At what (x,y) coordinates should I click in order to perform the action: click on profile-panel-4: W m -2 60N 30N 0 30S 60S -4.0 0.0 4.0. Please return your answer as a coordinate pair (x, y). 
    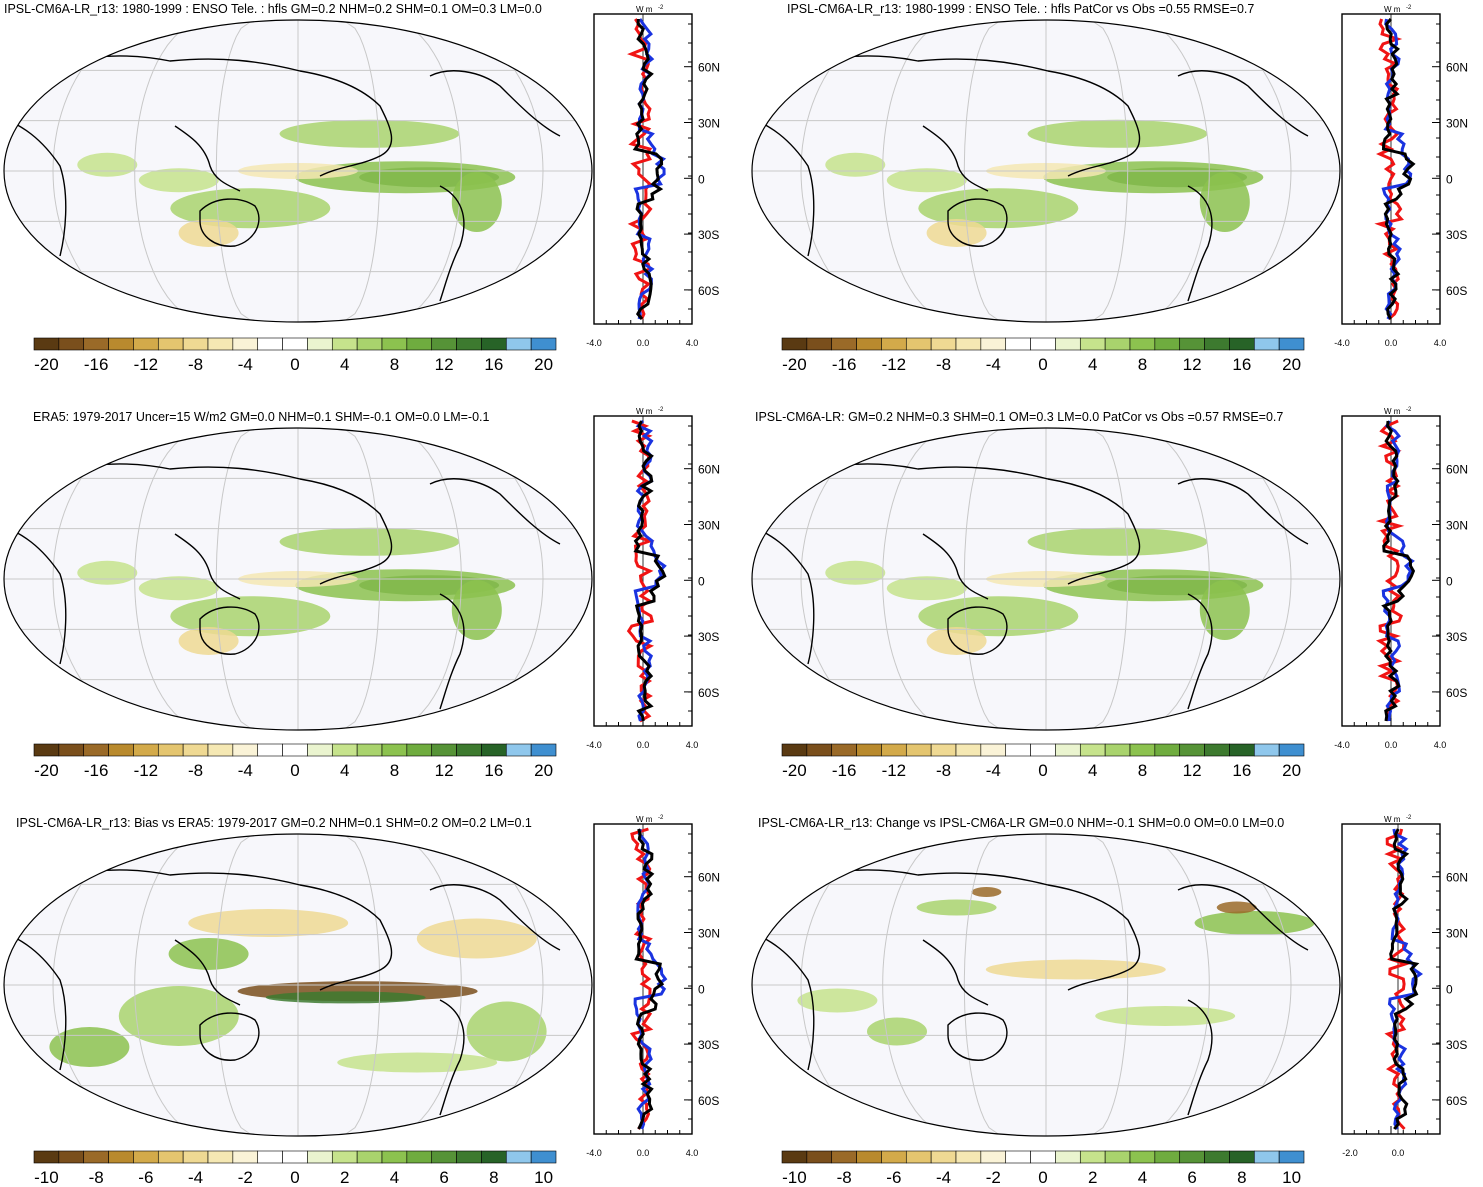
    Looking at the image, I should click on (1401, 578).